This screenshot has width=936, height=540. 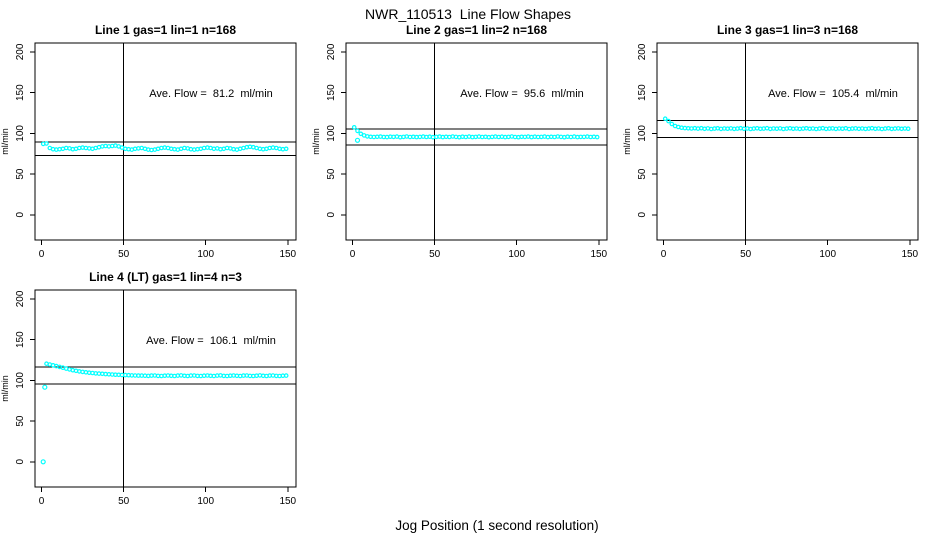 What do you see at coordinates (211, 341) in the screenshot?
I see `avg-flow-annotation: Ave. Flow = 106.1 ml/min` at bounding box center [211, 341].